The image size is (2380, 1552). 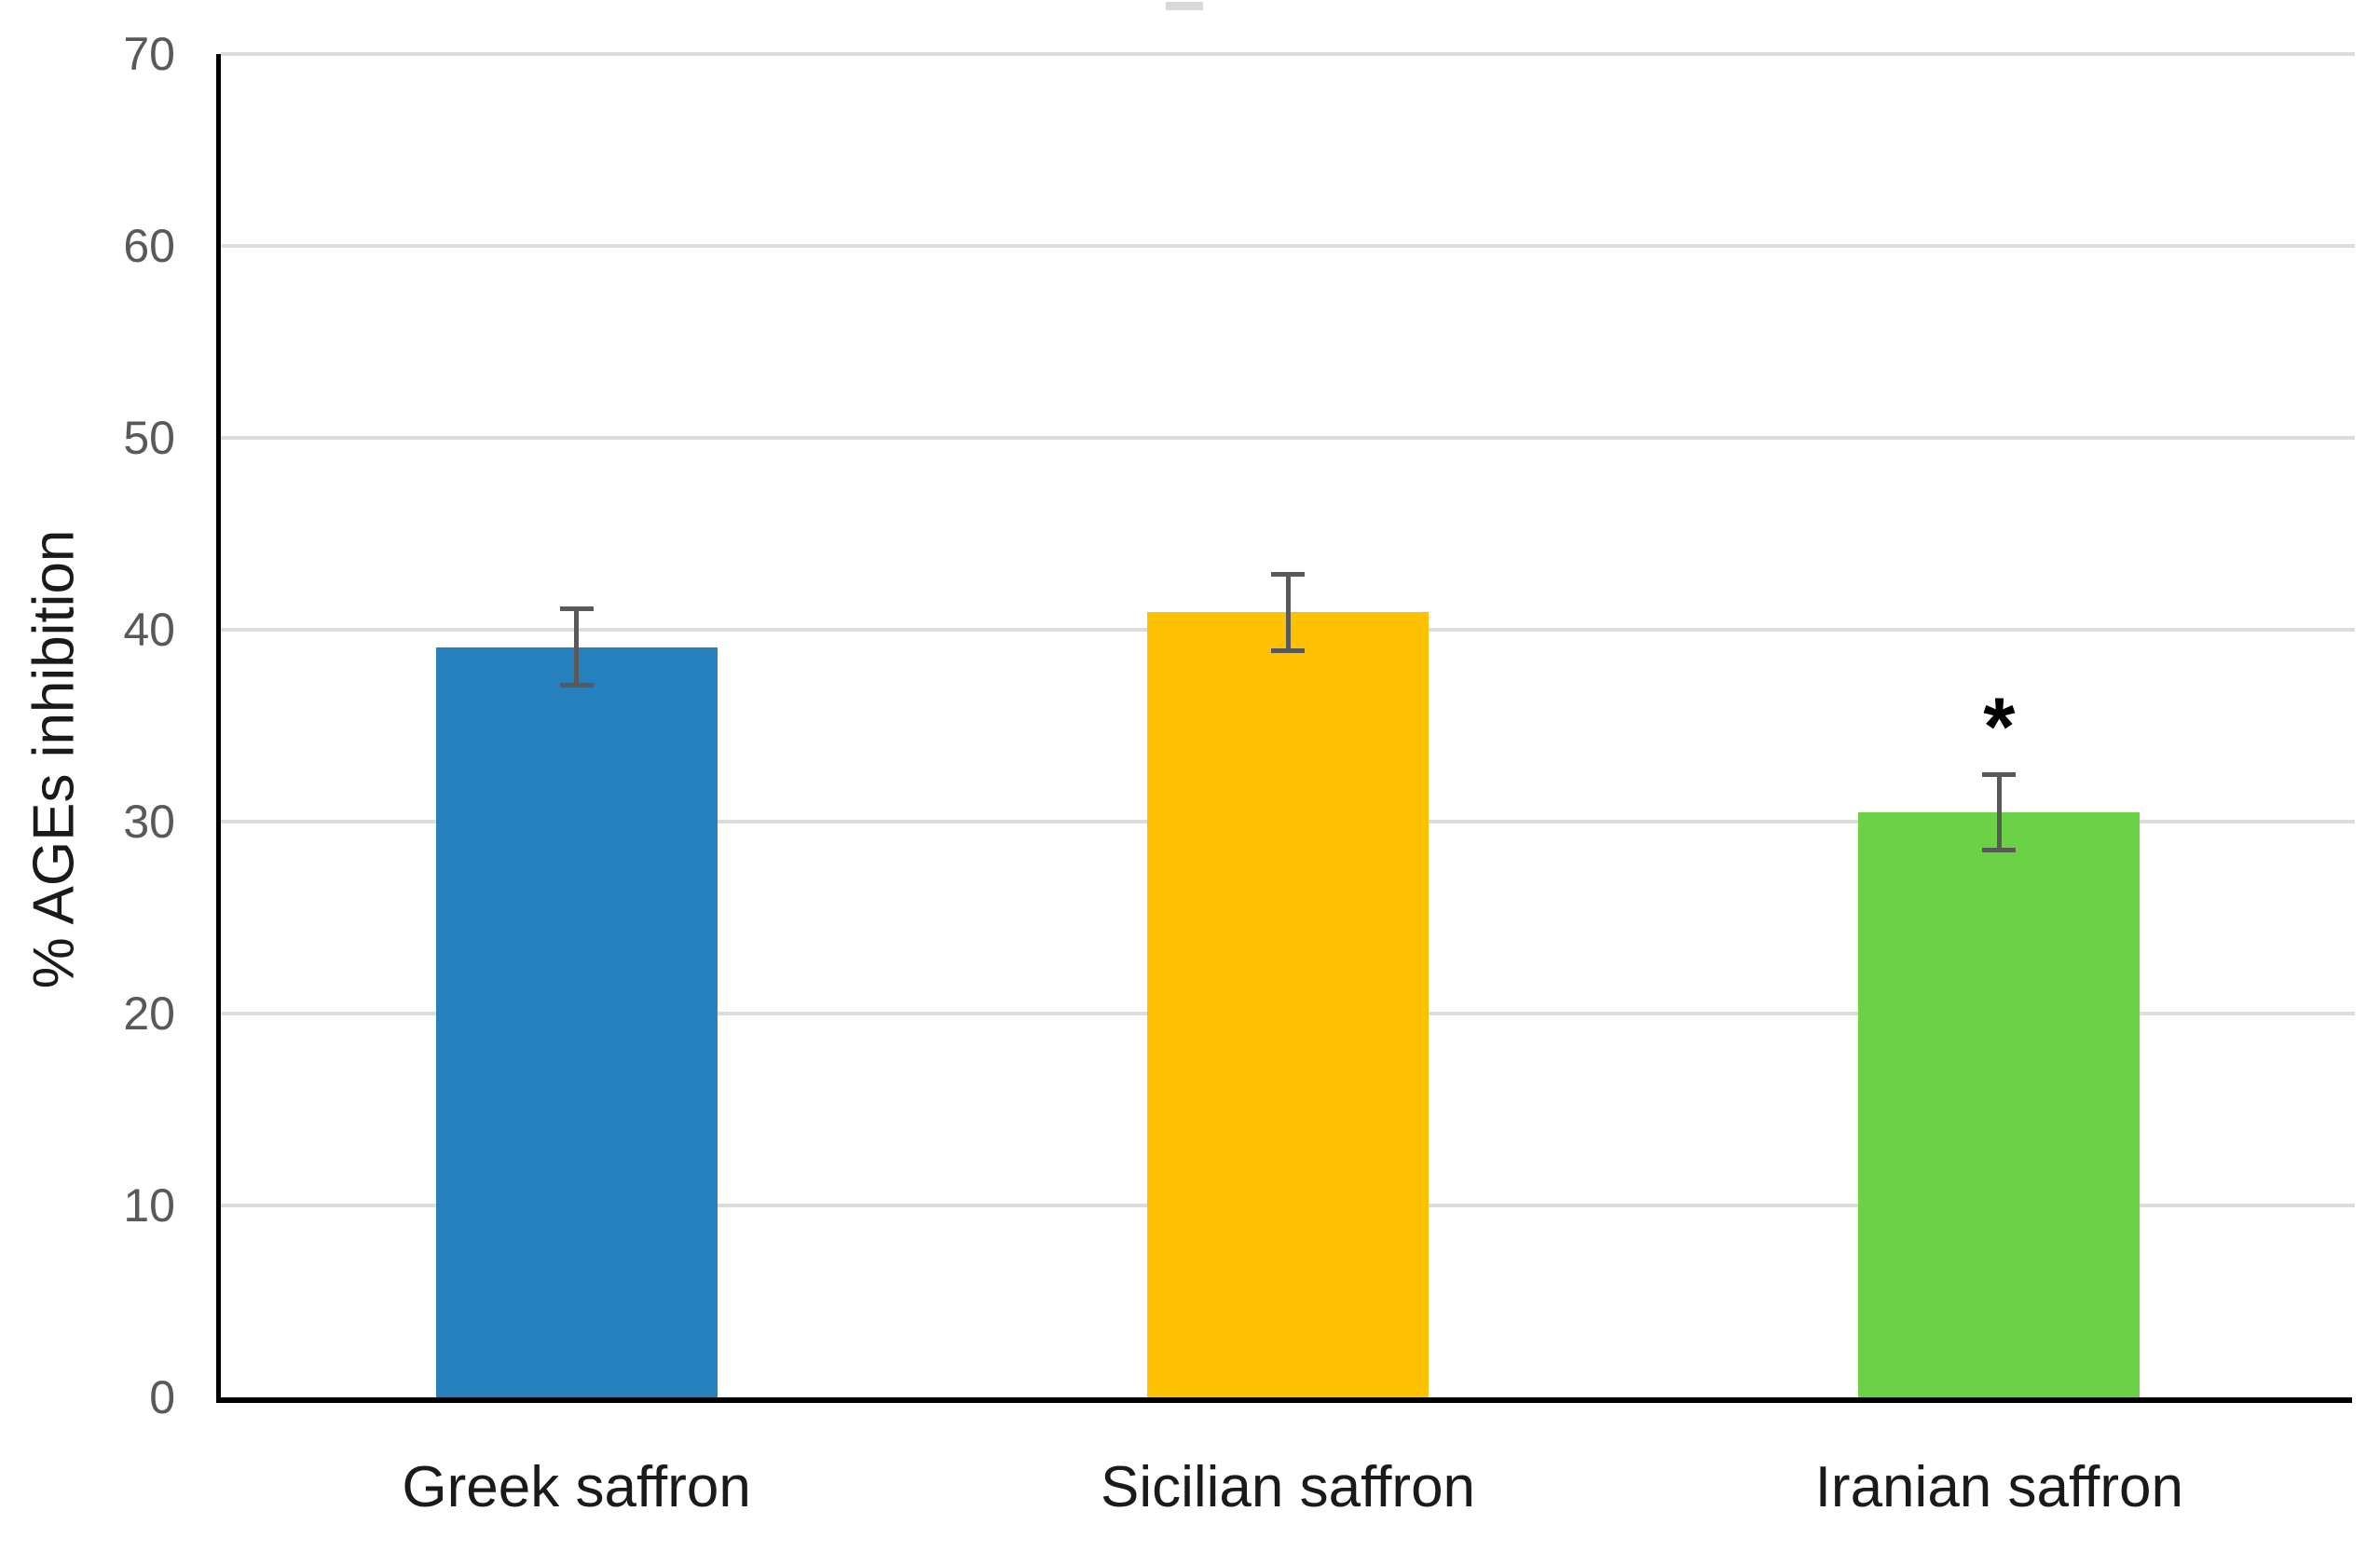 I want to click on significance-asterisk: *, so click(x=1999, y=725).